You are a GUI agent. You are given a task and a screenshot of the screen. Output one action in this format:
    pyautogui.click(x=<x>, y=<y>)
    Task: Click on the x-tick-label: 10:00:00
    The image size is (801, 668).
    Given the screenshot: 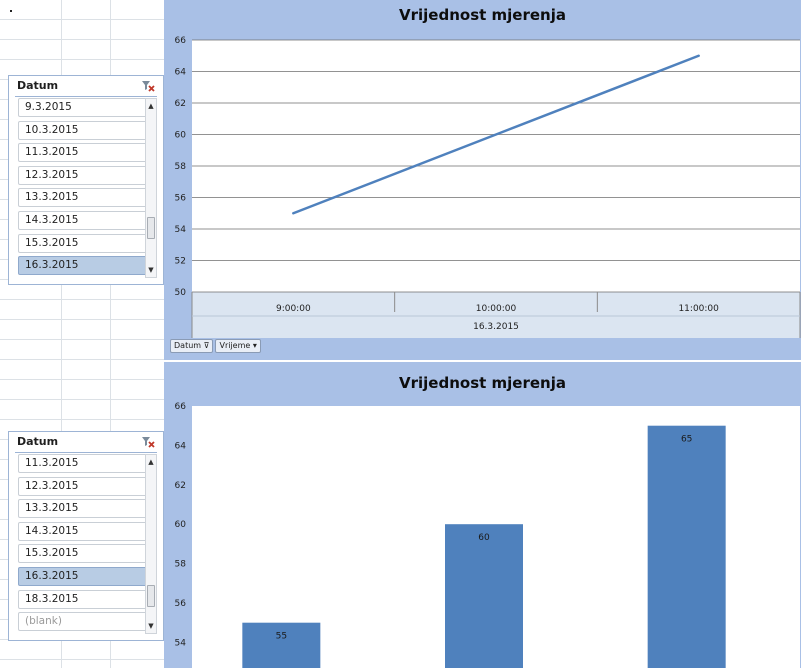 What is the action you would take?
    pyautogui.click(x=496, y=309)
    